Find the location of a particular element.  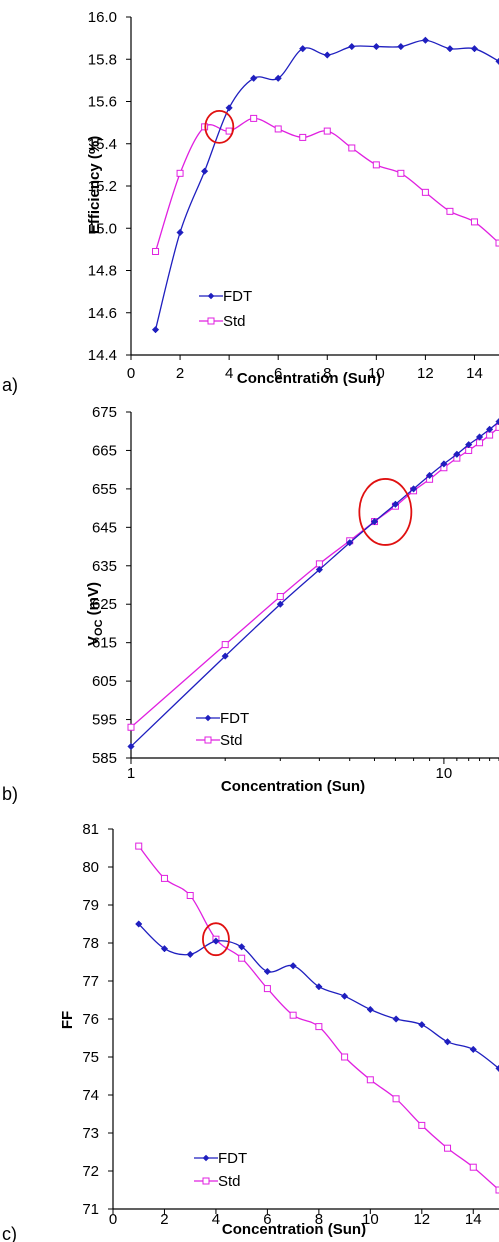

y-tick-label: 14.6 is located at coordinates (102, 313).